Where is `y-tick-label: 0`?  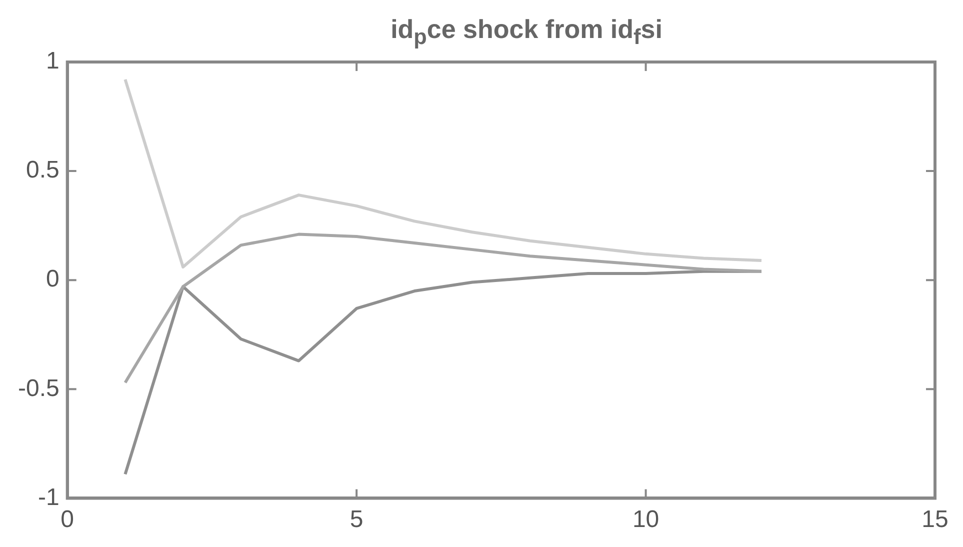 y-tick-label: 0 is located at coordinates (53, 279).